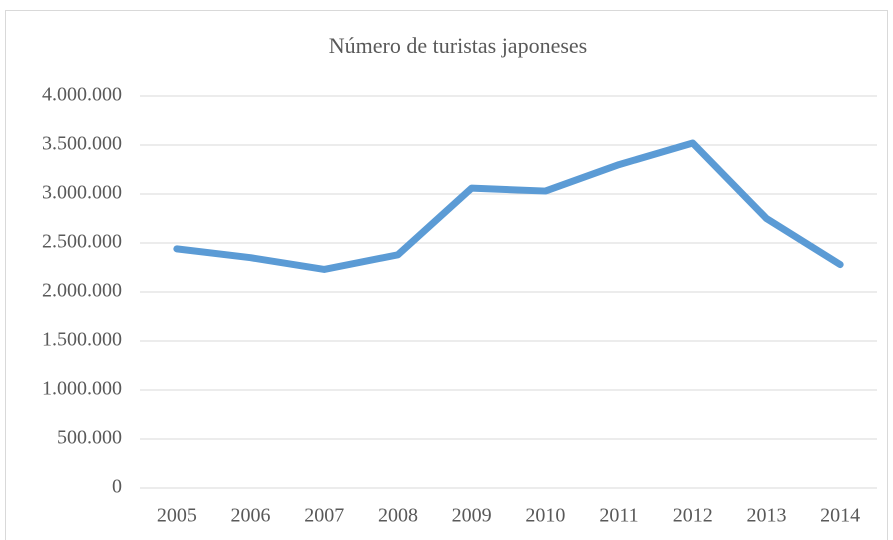 The height and width of the screenshot is (540, 893). What do you see at coordinates (82, 193) in the screenshot?
I see `y-tick-label: 3.000.000` at bounding box center [82, 193].